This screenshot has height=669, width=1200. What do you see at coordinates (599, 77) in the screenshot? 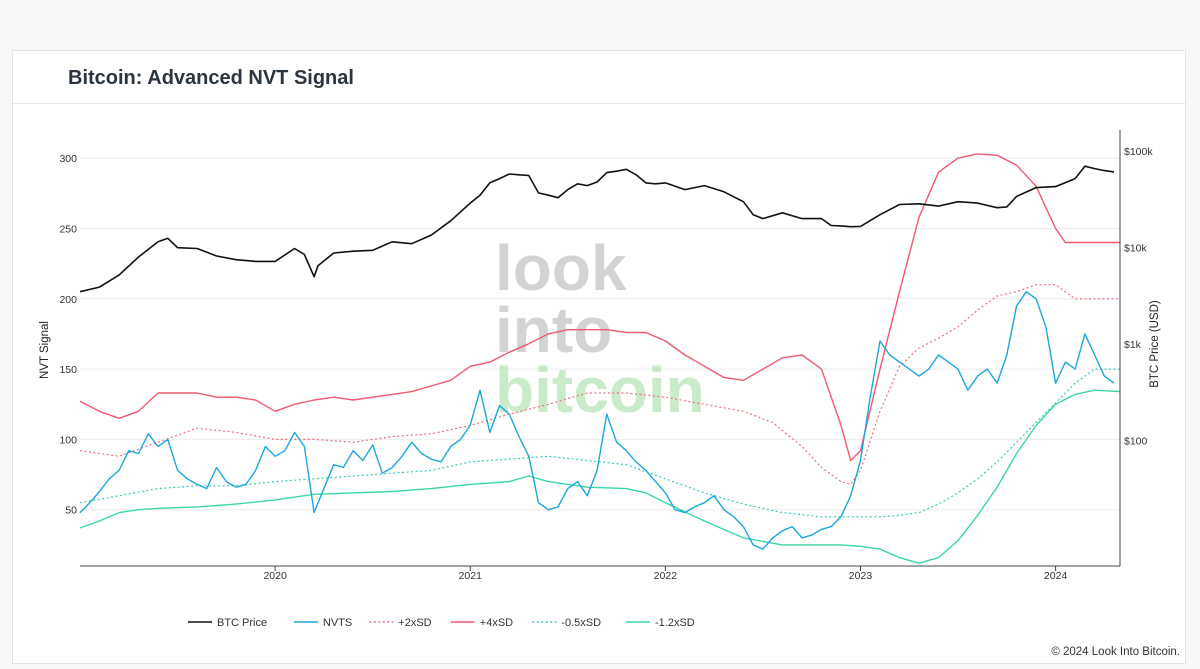
I see `card-header: Bitcoin: Advanced NVT Signal` at bounding box center [599, 77].